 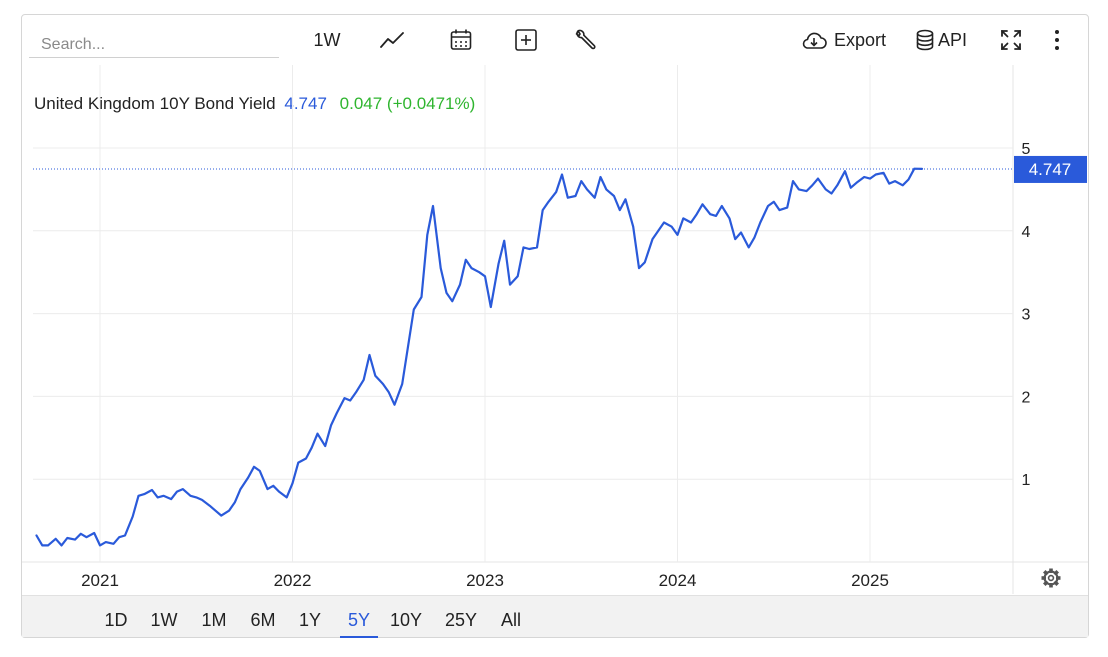 I want to click on period-button-1w: 1W, so click(x=164, y=620).